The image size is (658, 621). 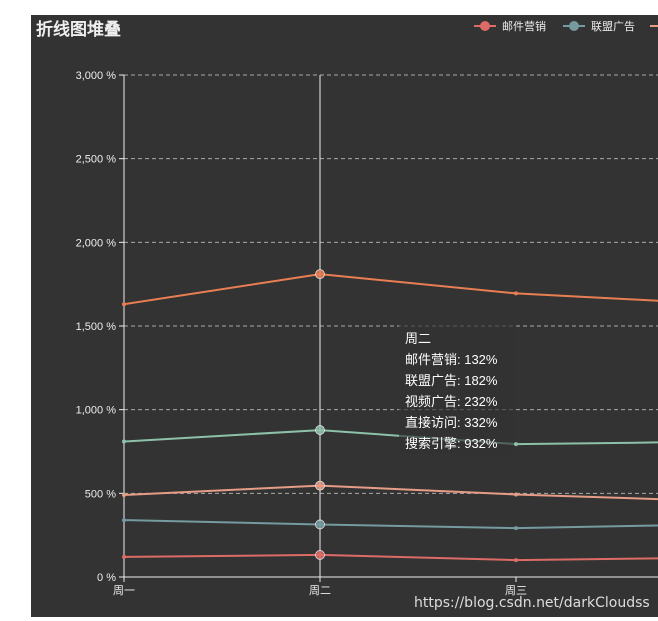 I want to click on tooltip-row: 搜索引擎: 932%, so click(x=451, y=443).